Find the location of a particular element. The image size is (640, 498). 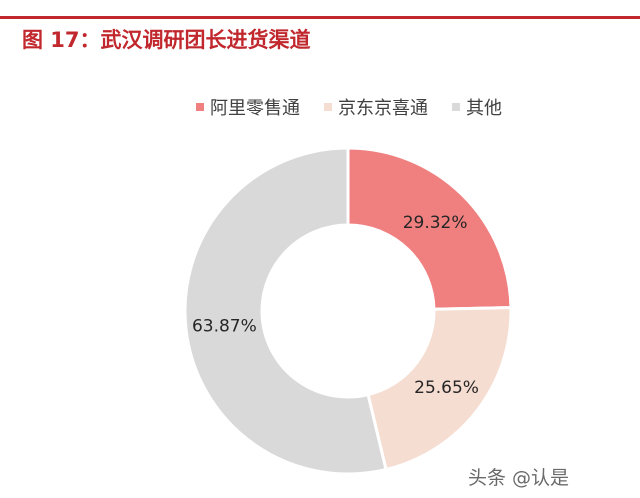

legend-label-1: 京东京喜通 is located at coordinates (383, 108).